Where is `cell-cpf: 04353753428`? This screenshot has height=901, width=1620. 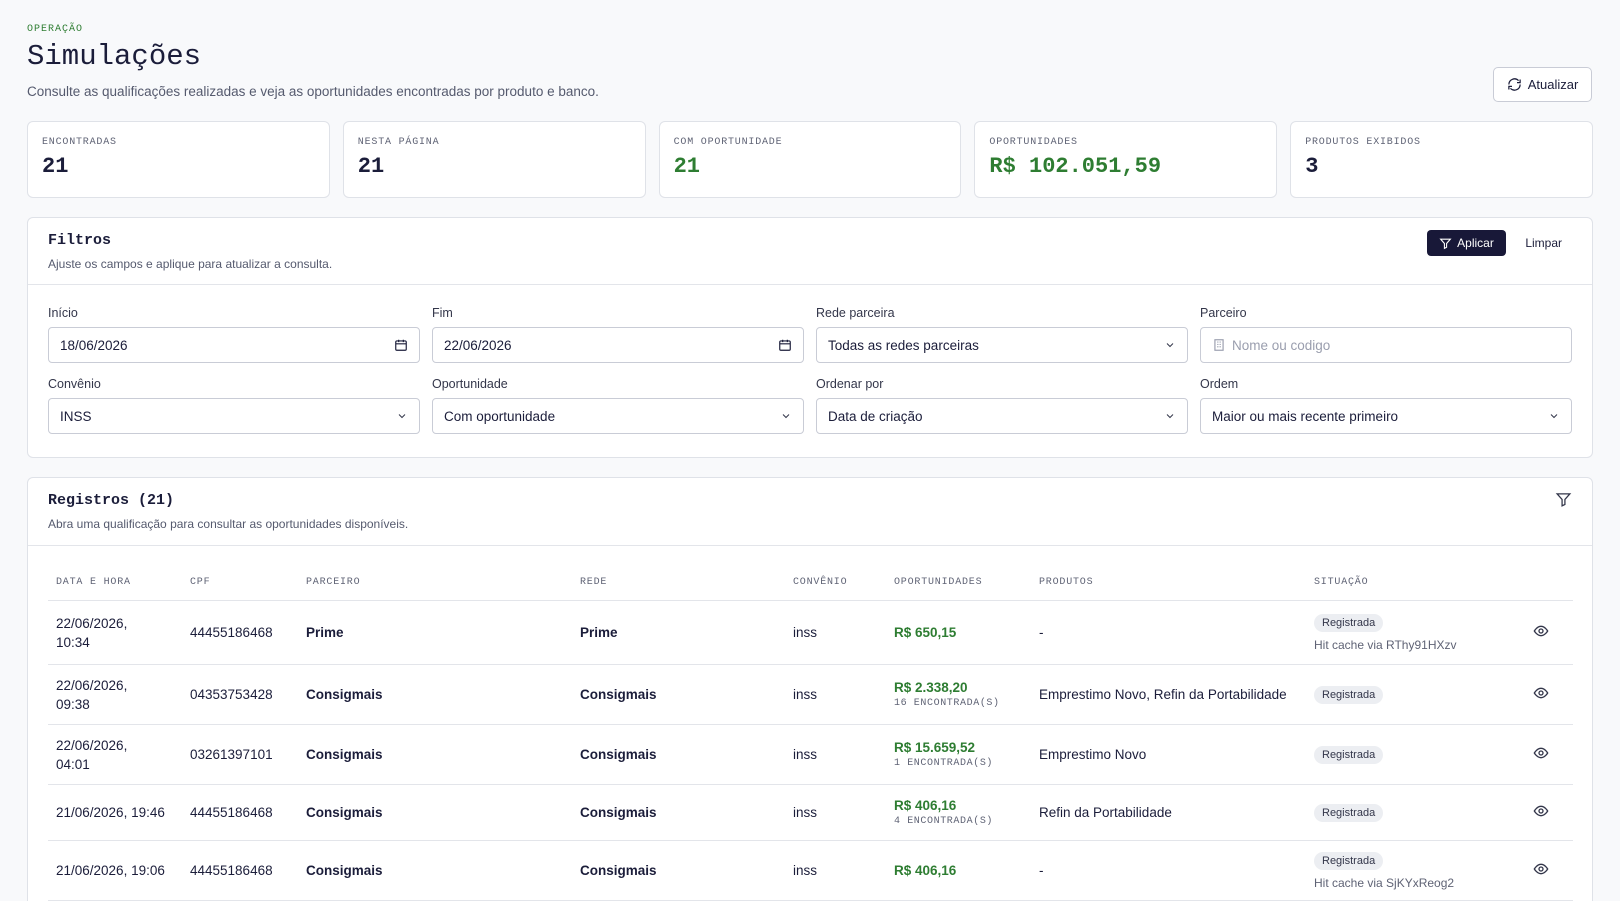 cell-cpf: 04353753428 is located at coordinates (231, 694).